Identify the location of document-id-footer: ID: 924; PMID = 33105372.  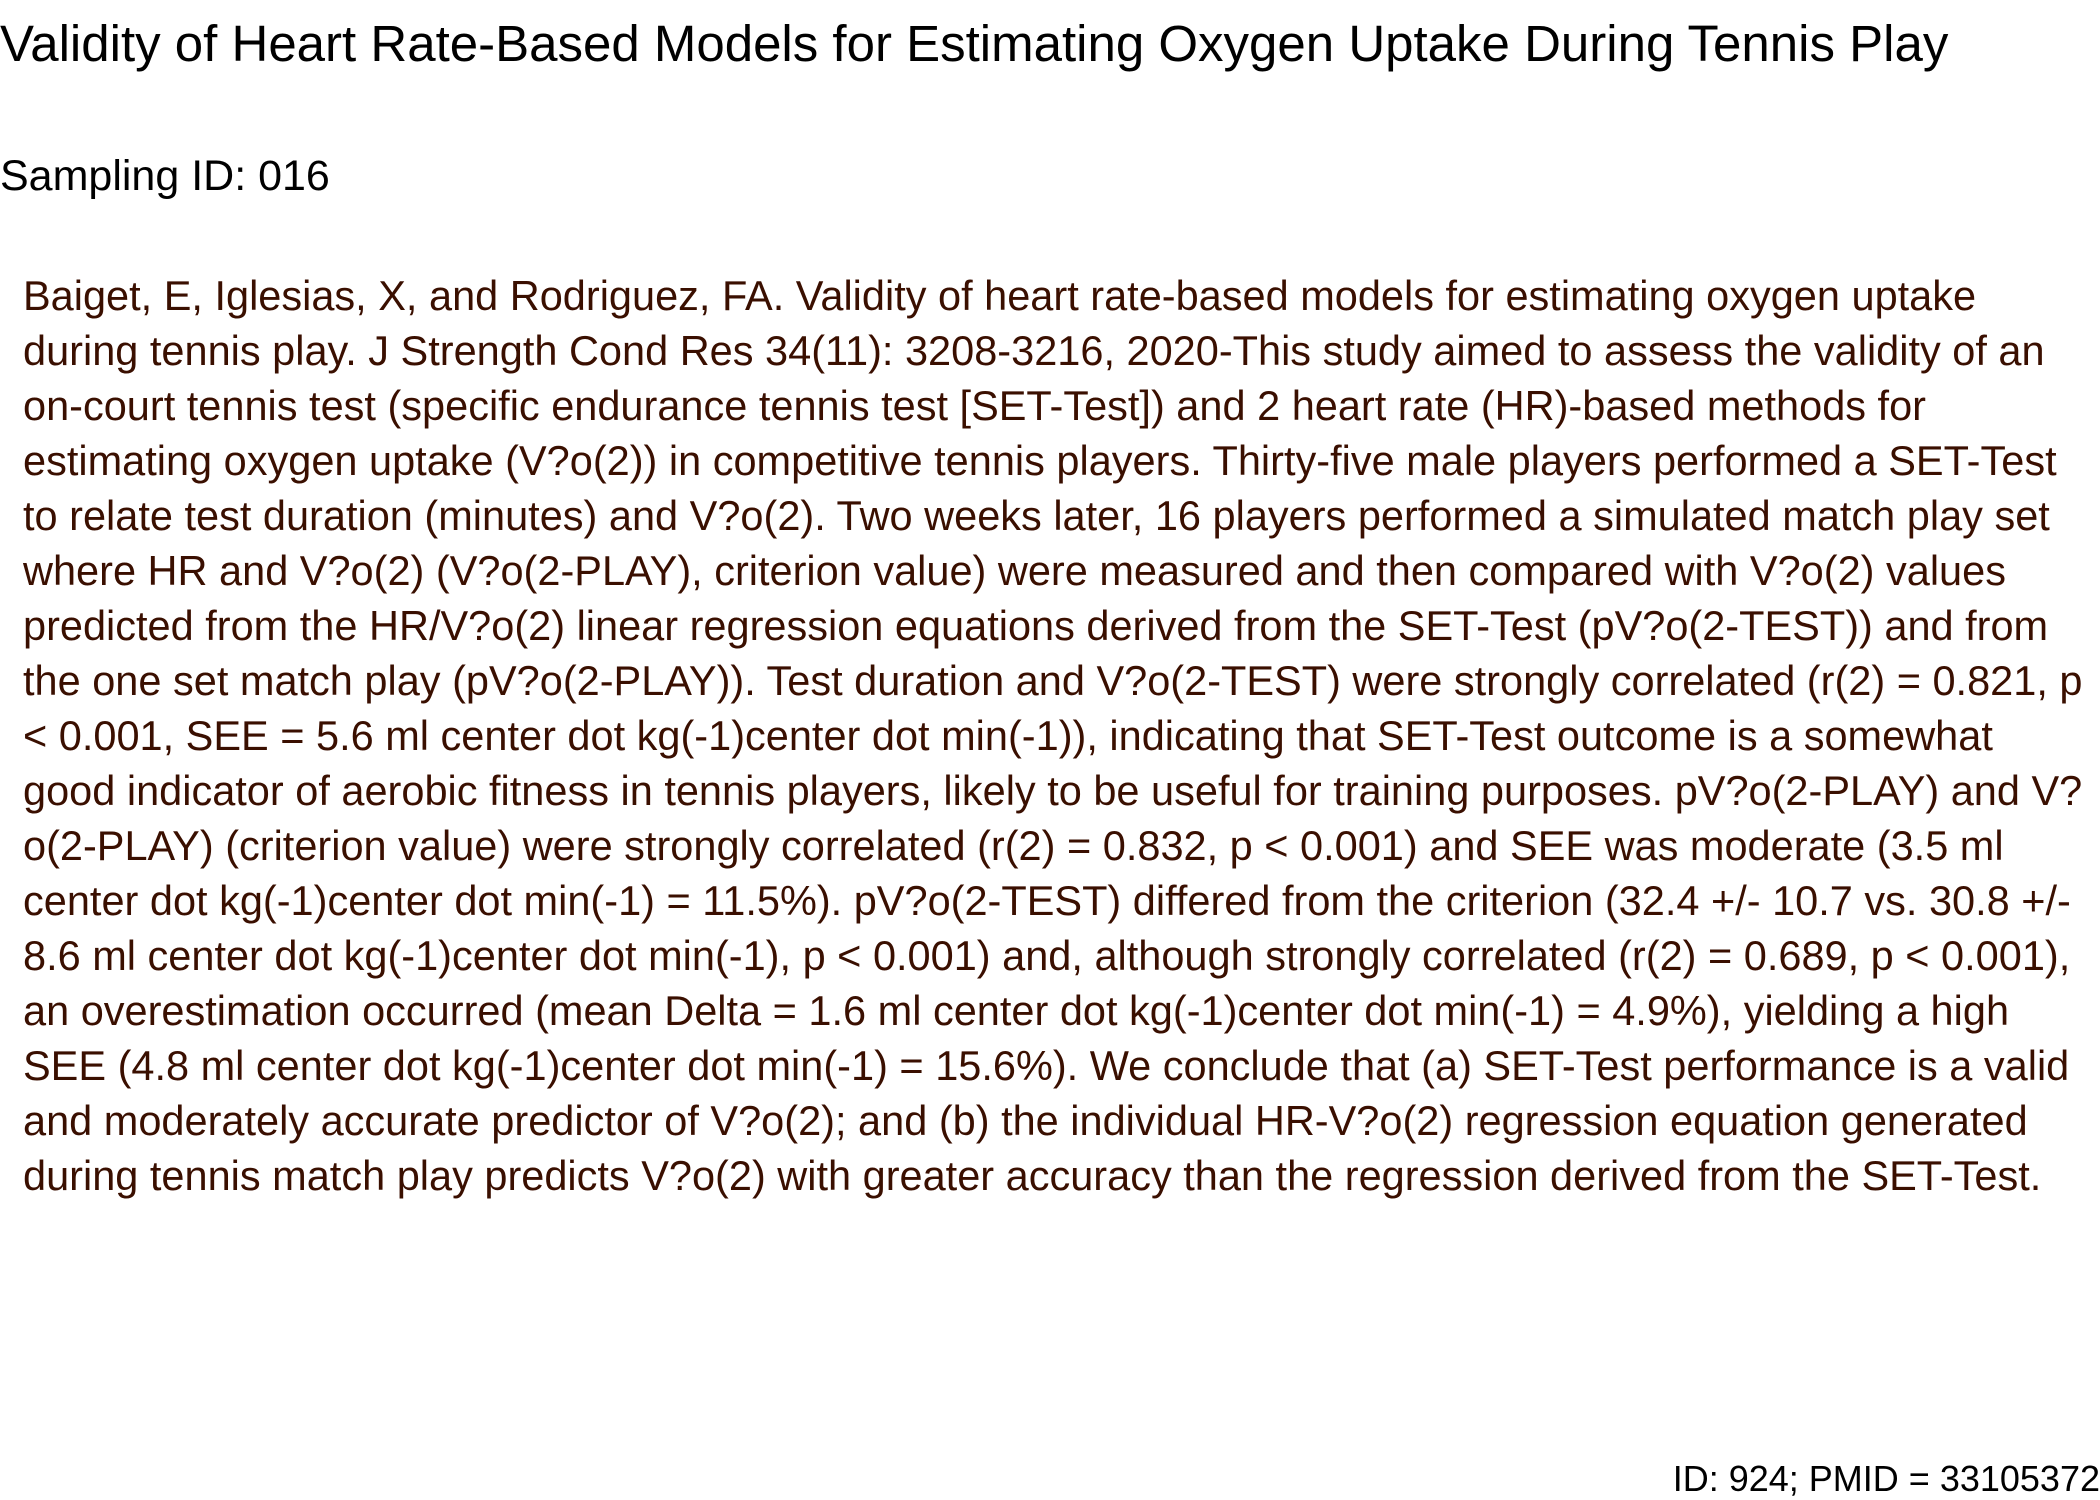
(1886, 1478).